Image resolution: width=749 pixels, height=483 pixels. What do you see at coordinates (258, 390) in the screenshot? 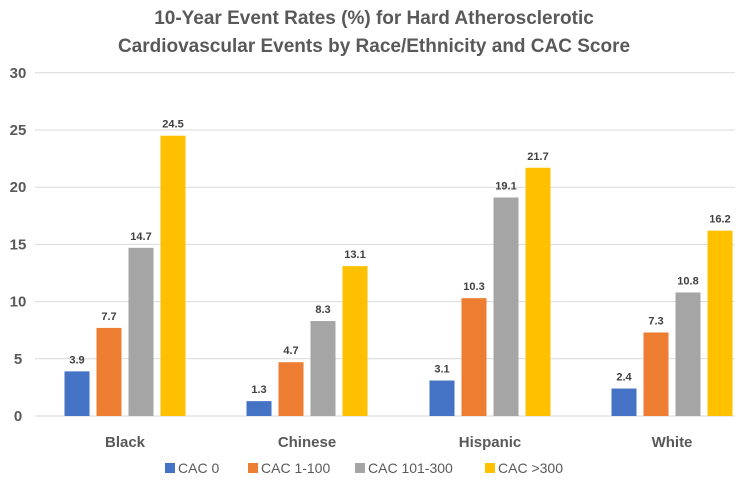
I see `data-label: 1.3` at bounding box center [258, 390].